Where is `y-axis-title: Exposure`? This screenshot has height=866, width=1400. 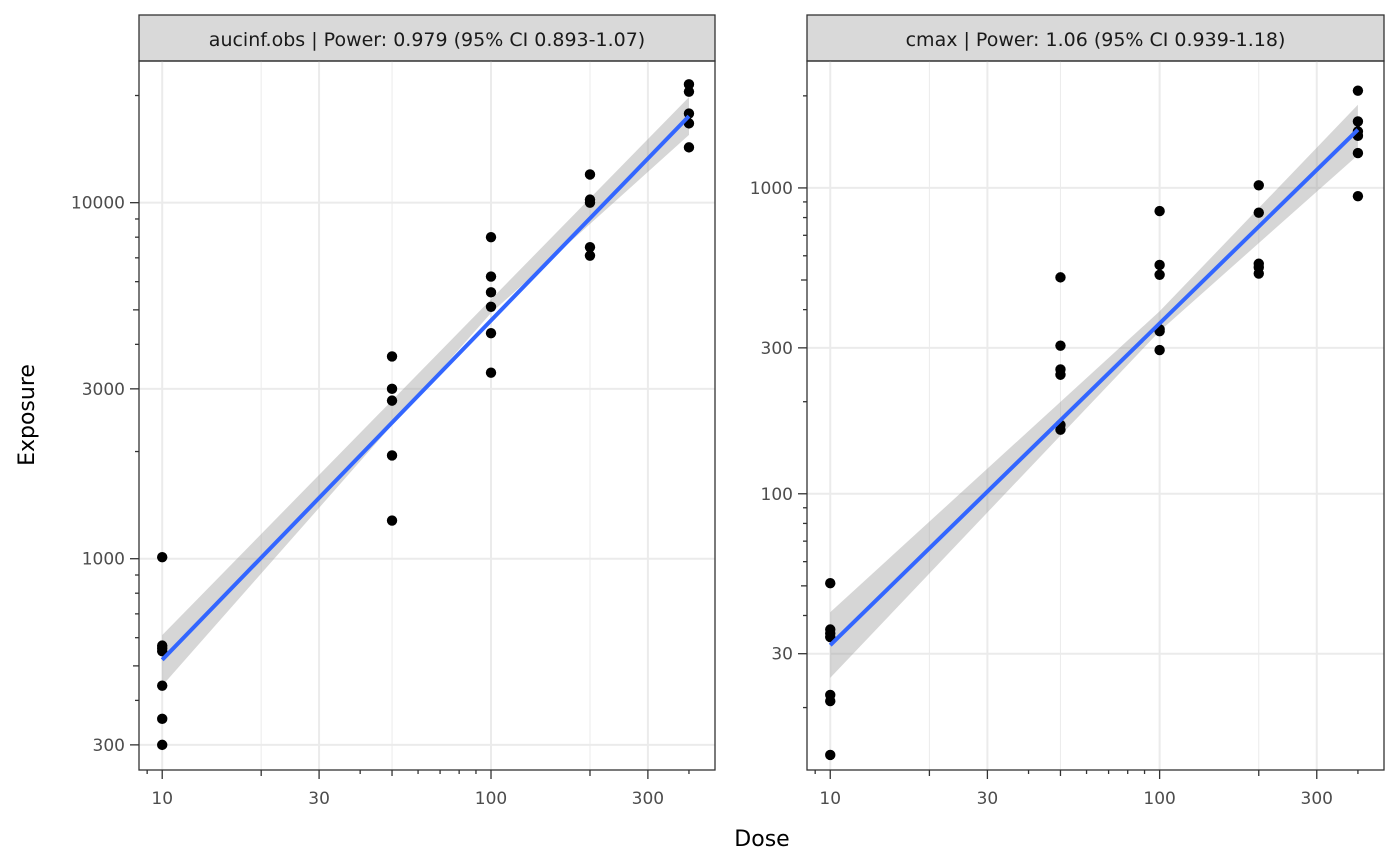 y-axis-title: Exposure is located at coordinates (27, 415).